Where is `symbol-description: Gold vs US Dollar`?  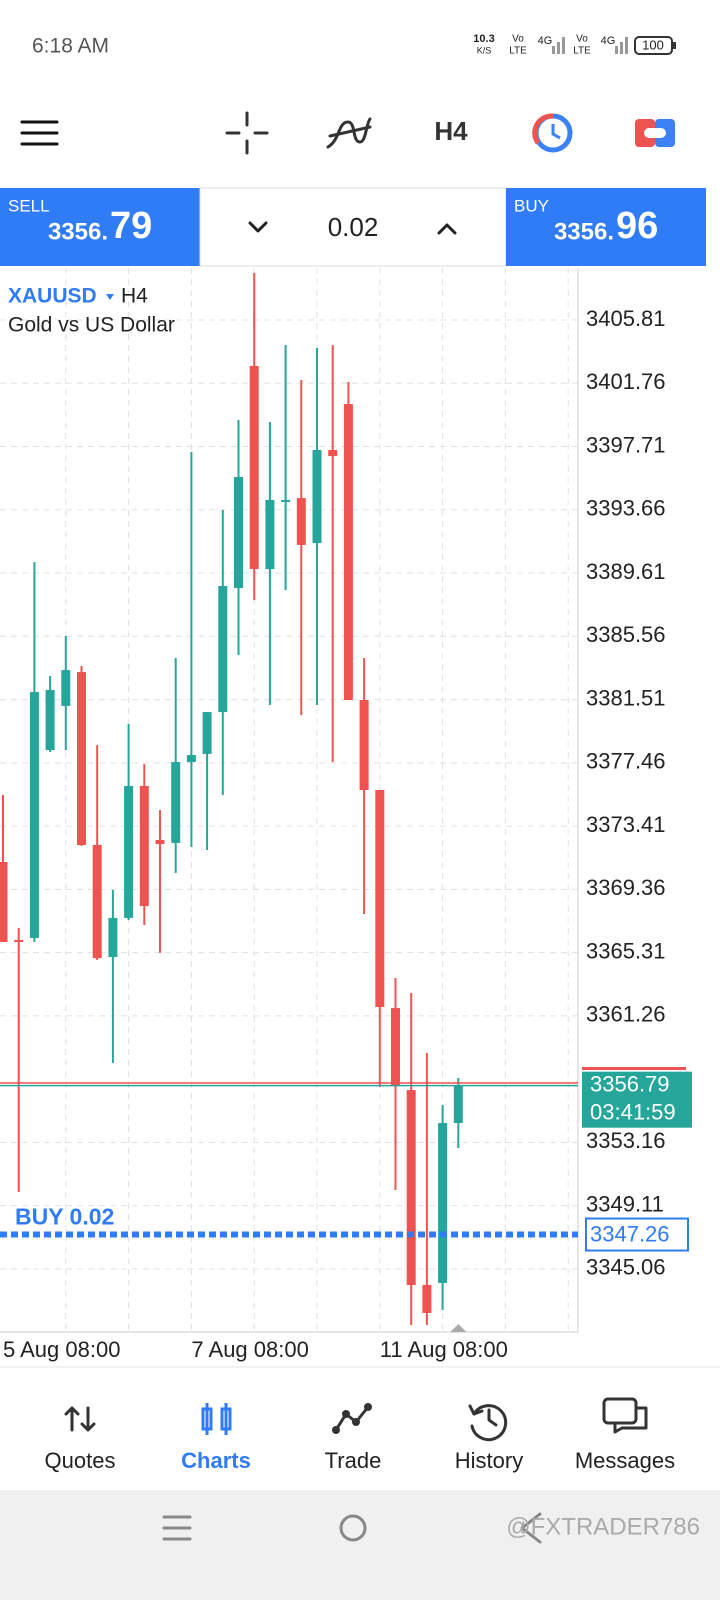
symbol-description: Gold vs US Dollar is located at coordinates (91, 325).